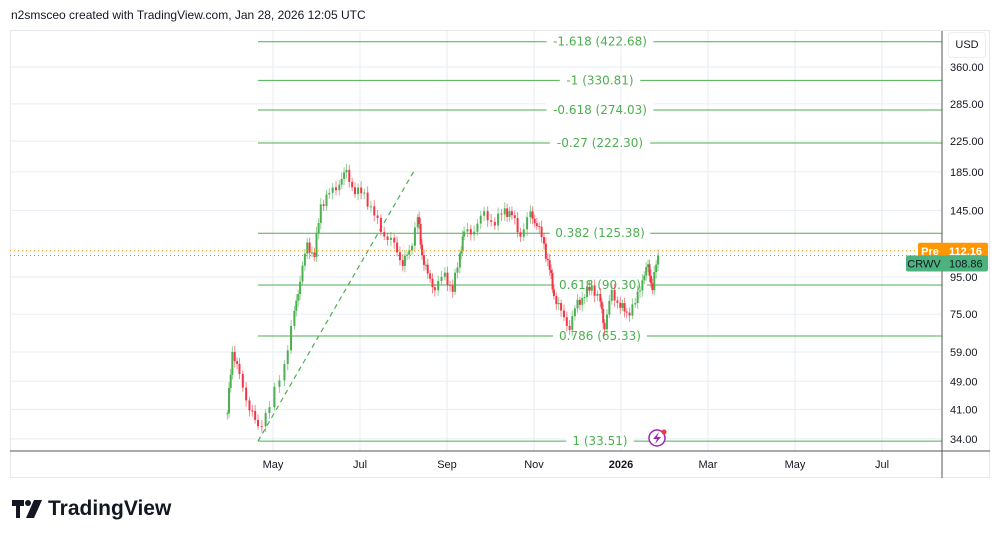 The width and height of the screenshot is (1004, 539). Describe the element at coordinates (336, 306) in the screenshot. I see `fib-trend-line` at that location.